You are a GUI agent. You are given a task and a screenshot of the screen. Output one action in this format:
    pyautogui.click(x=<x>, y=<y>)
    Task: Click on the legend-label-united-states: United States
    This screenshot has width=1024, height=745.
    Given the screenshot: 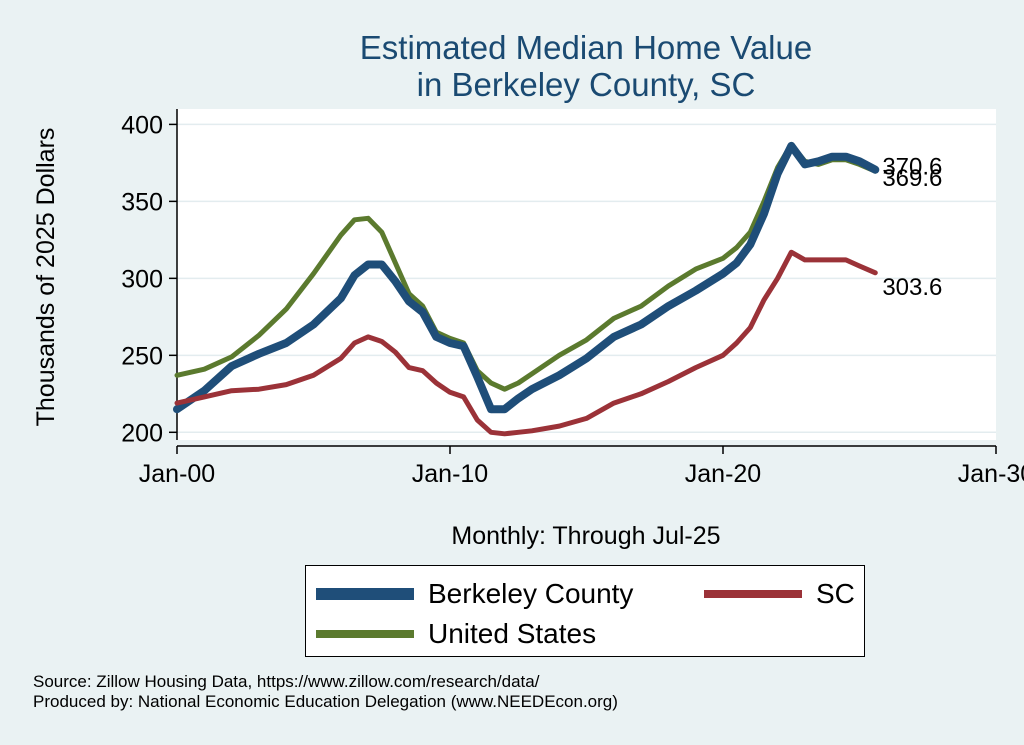 What is the action you would take?
    pyautogui.click(x=512, y=633)
    